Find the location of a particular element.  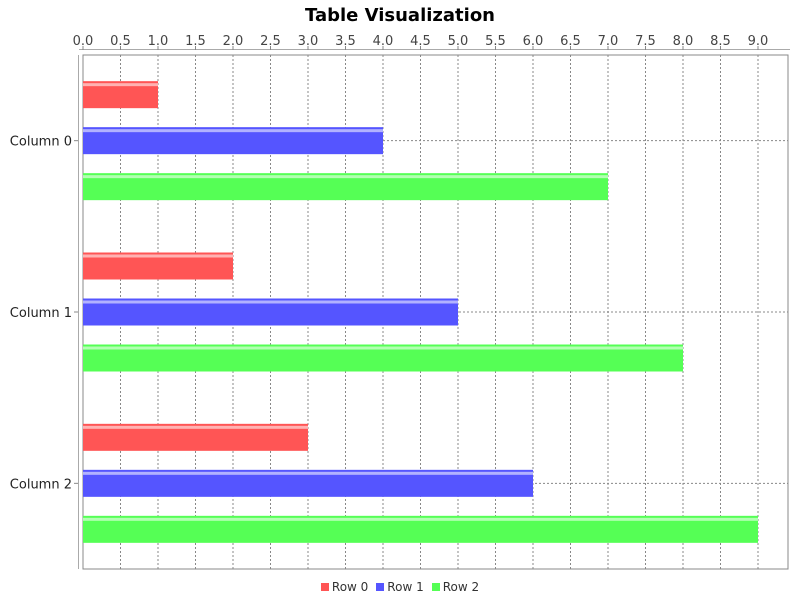

x-tick-label: 2.5 is located at coordinates (270, 41).